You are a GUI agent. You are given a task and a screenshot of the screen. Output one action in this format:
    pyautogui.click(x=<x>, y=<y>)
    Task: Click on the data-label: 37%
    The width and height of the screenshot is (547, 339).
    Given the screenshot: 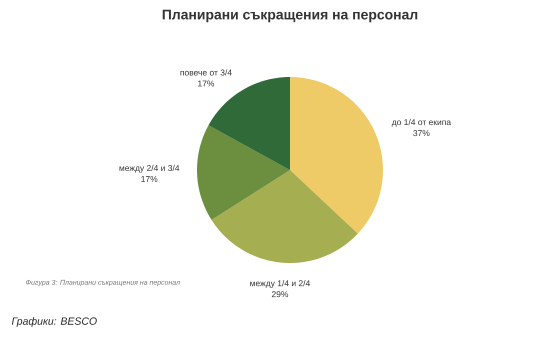 What is the action you would take?
    pyautogui.click(x=421, y=133)
    